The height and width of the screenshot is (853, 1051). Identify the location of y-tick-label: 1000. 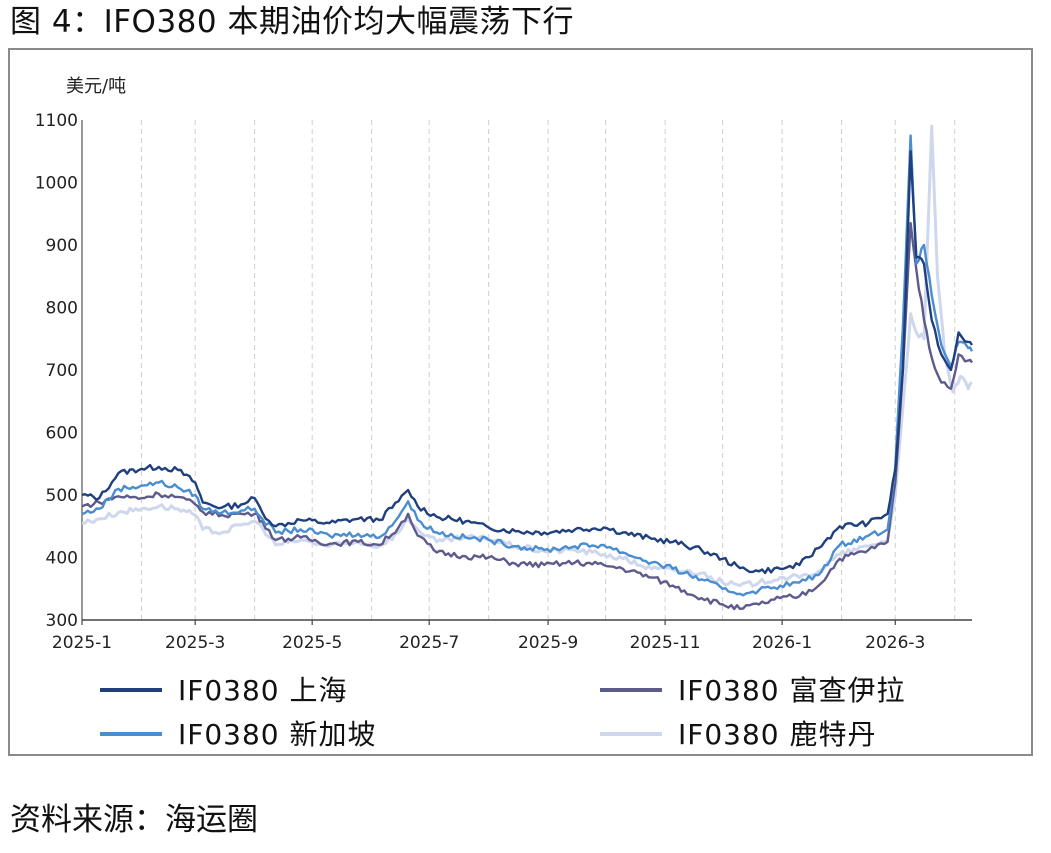
(56, 184).